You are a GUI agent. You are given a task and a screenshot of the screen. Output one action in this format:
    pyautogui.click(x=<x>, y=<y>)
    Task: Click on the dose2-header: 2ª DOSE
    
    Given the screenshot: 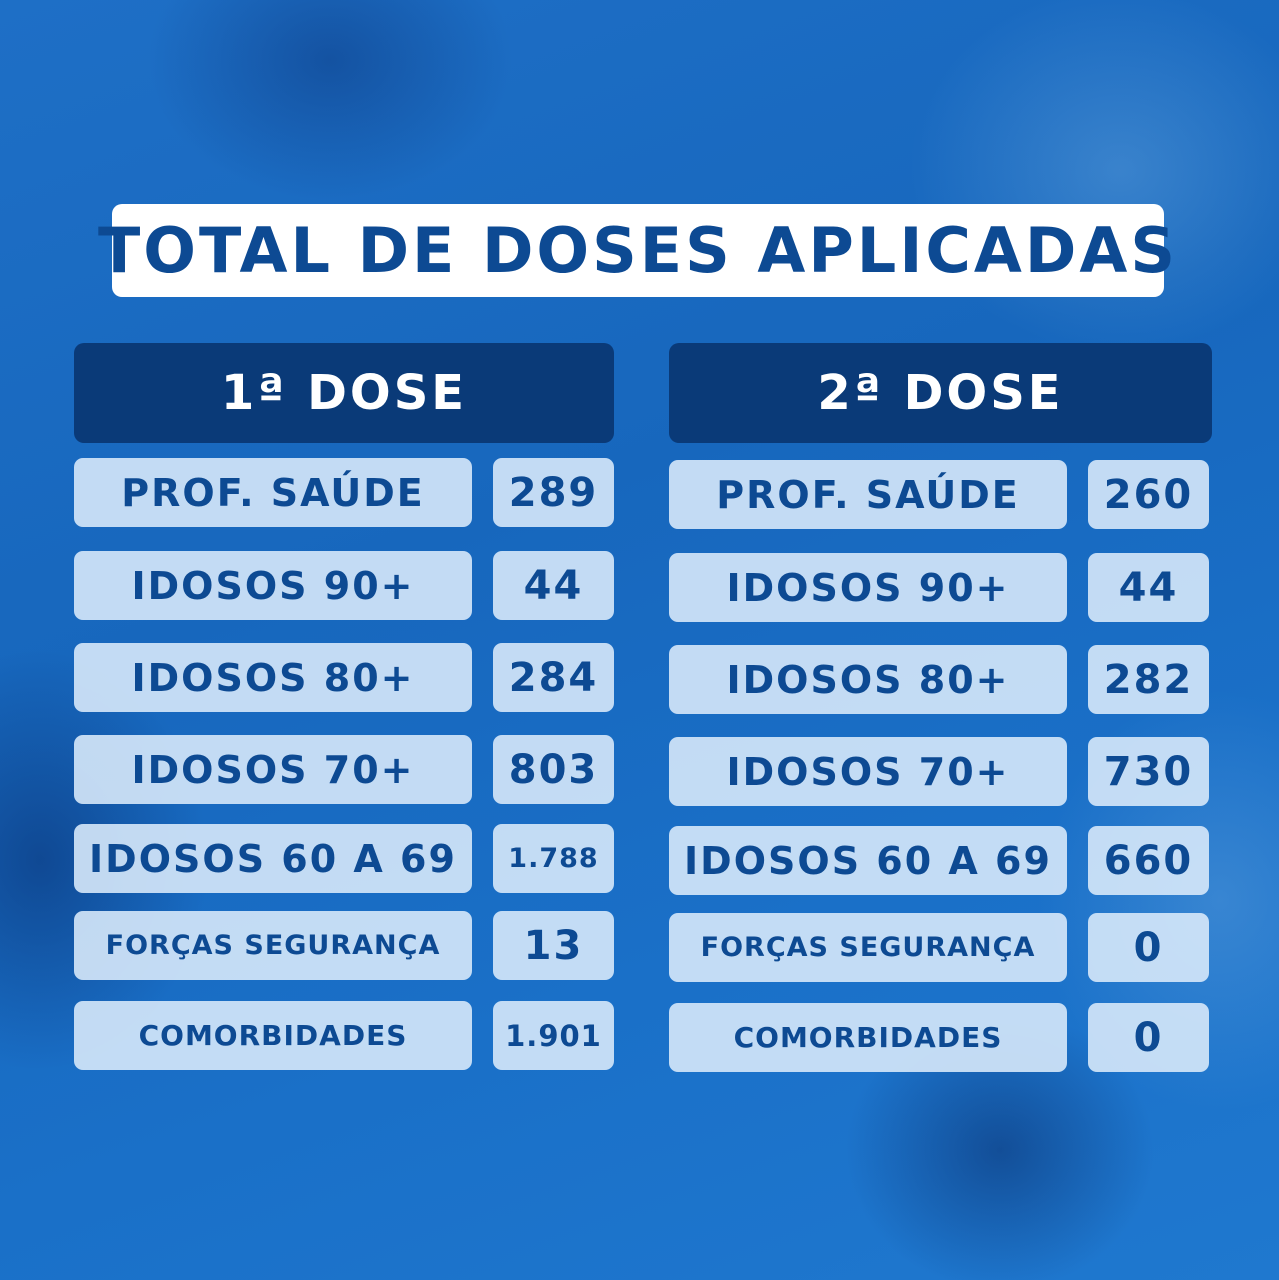 What is the action you would take?
    pyautogui.click(x=940, y=393)
    